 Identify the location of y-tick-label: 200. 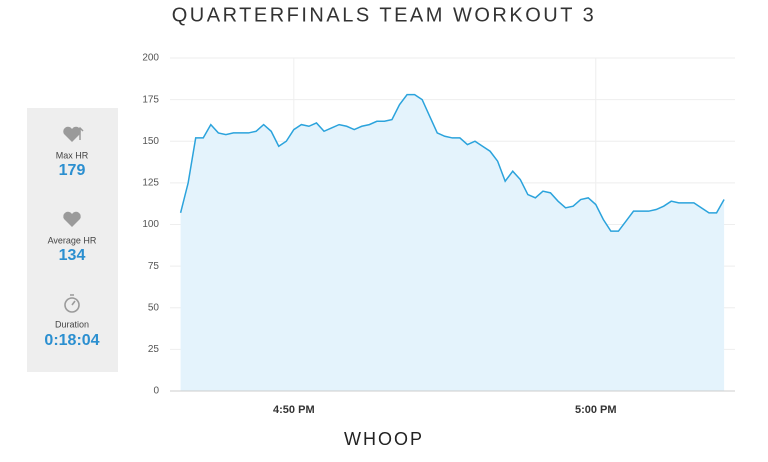
(150, 58).